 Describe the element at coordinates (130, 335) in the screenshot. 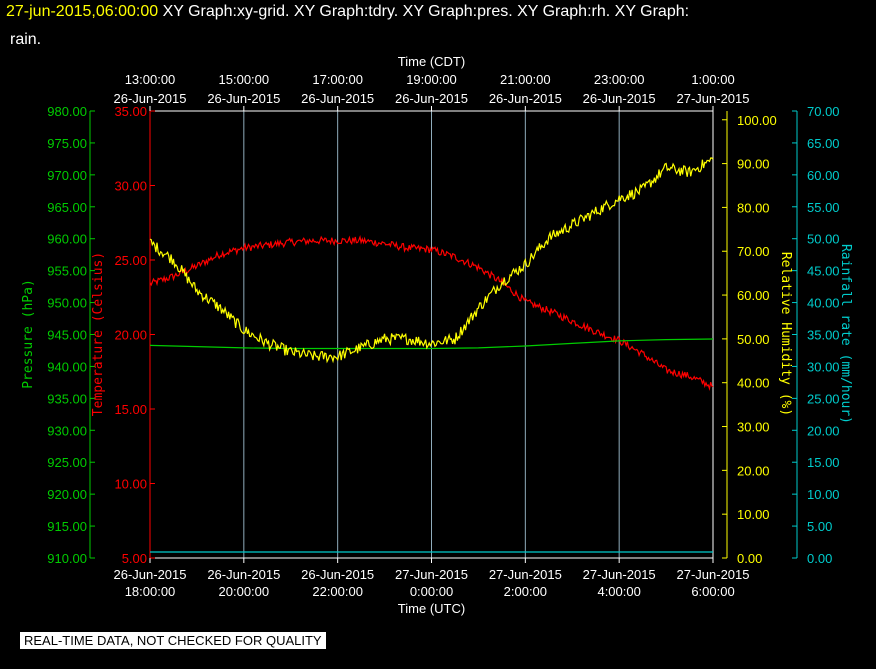

I see `axis-temperature-tick-label: 20.00` at that location.